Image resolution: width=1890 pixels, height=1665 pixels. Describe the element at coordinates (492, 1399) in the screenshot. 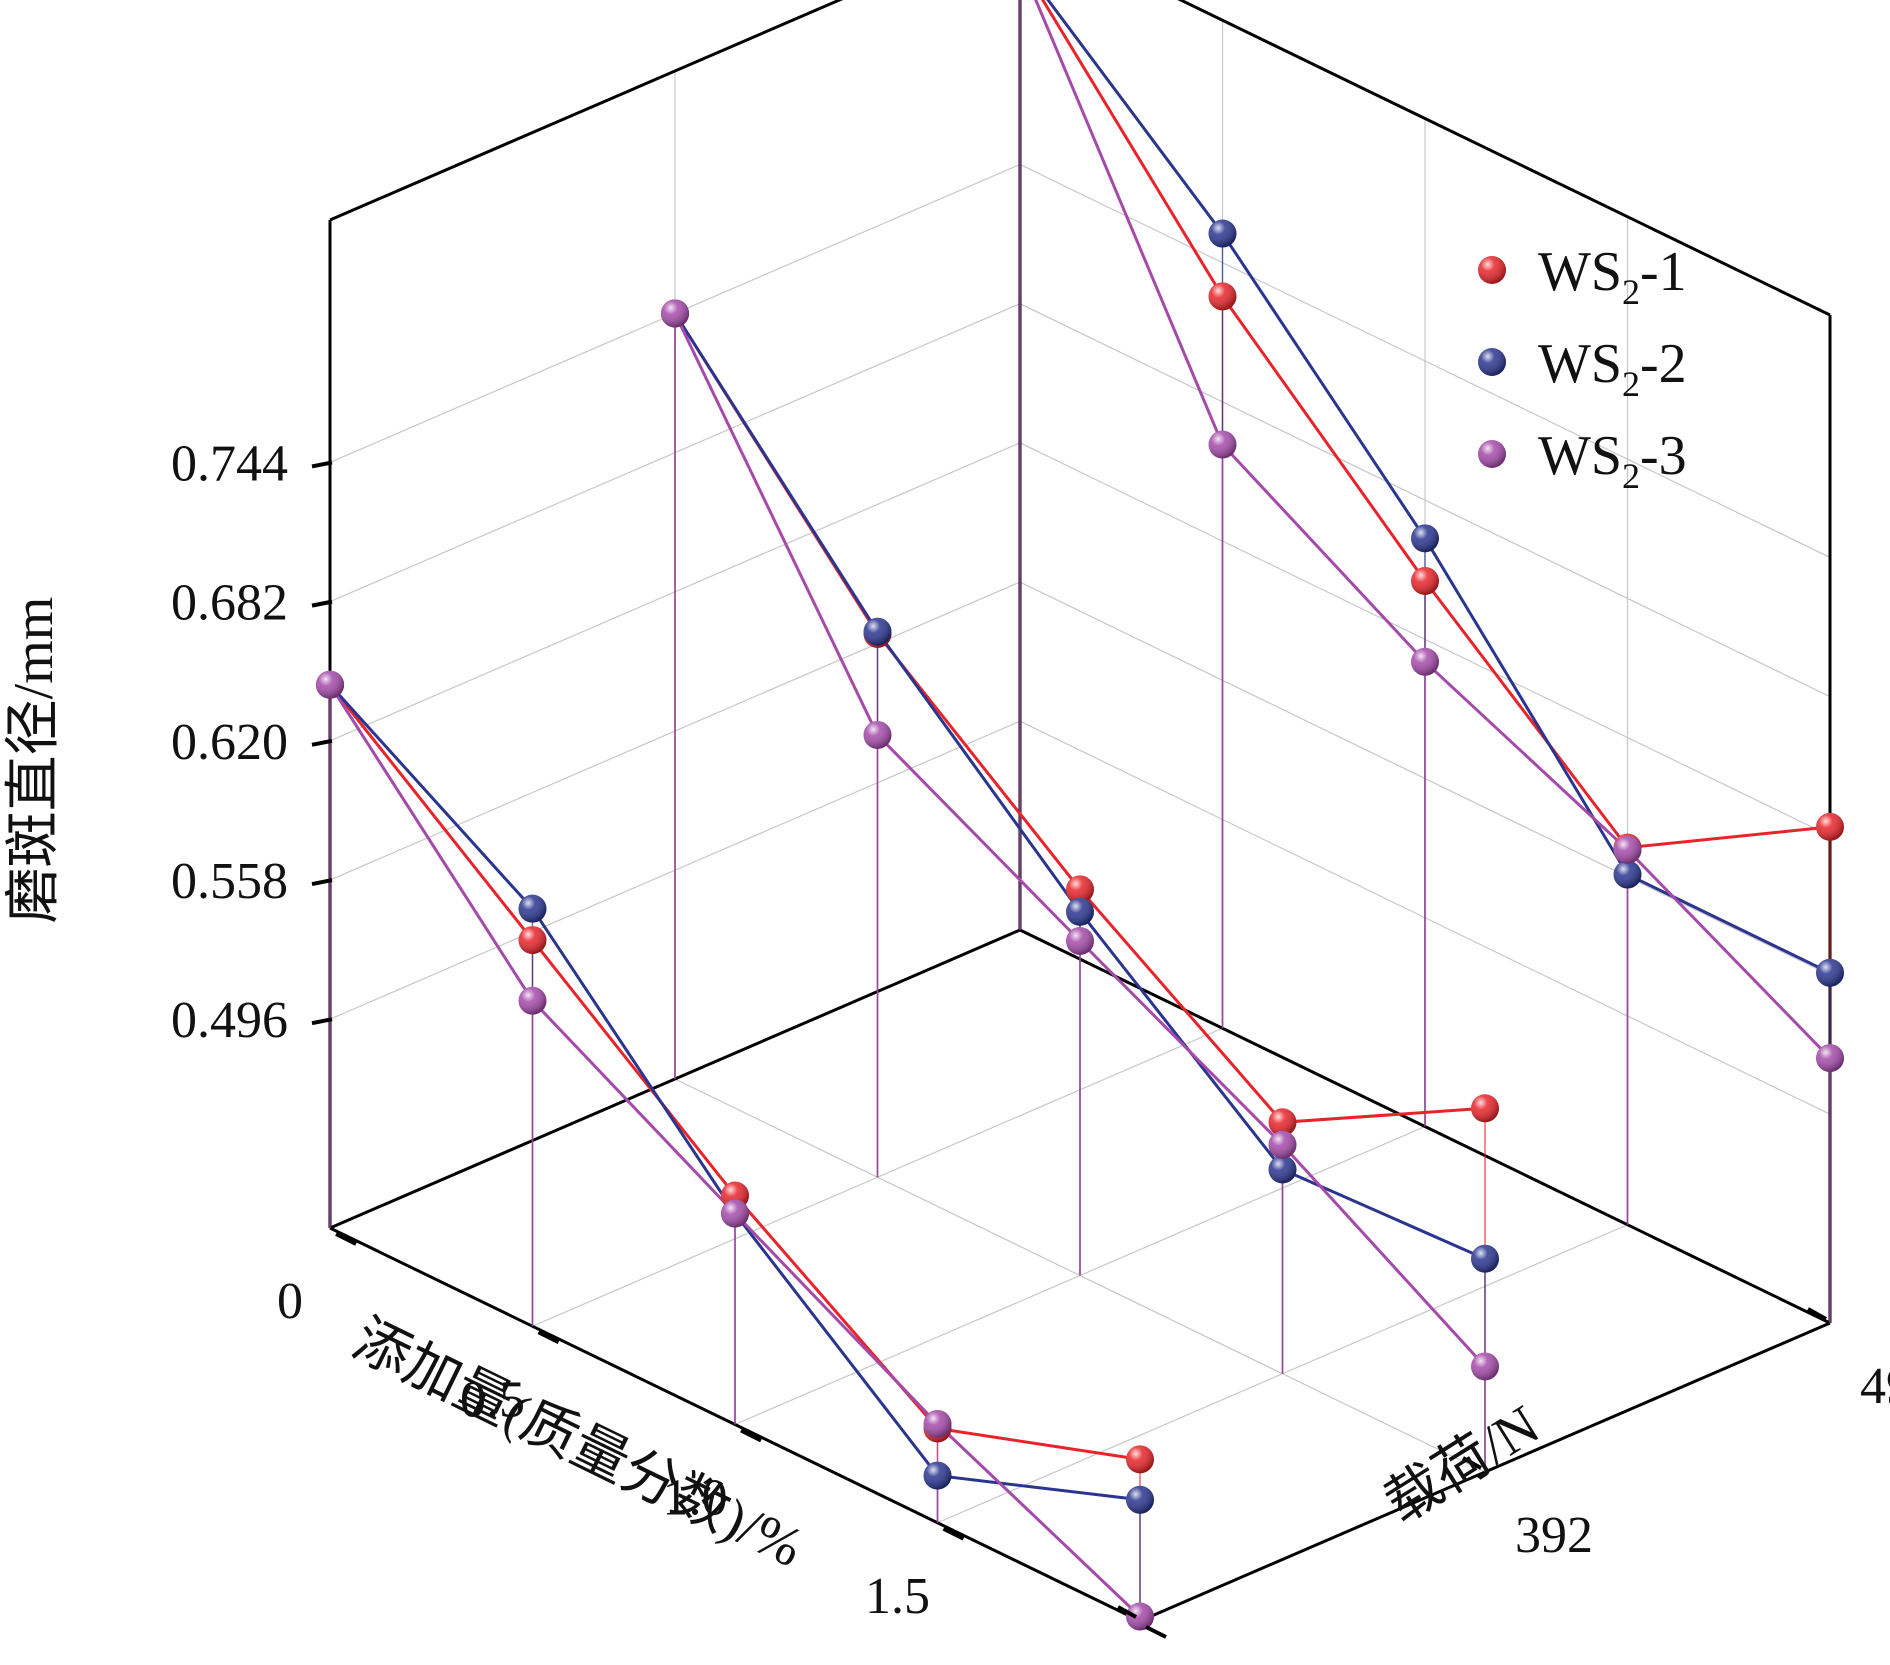

I see `x-tick-label: 0.5` at that location.